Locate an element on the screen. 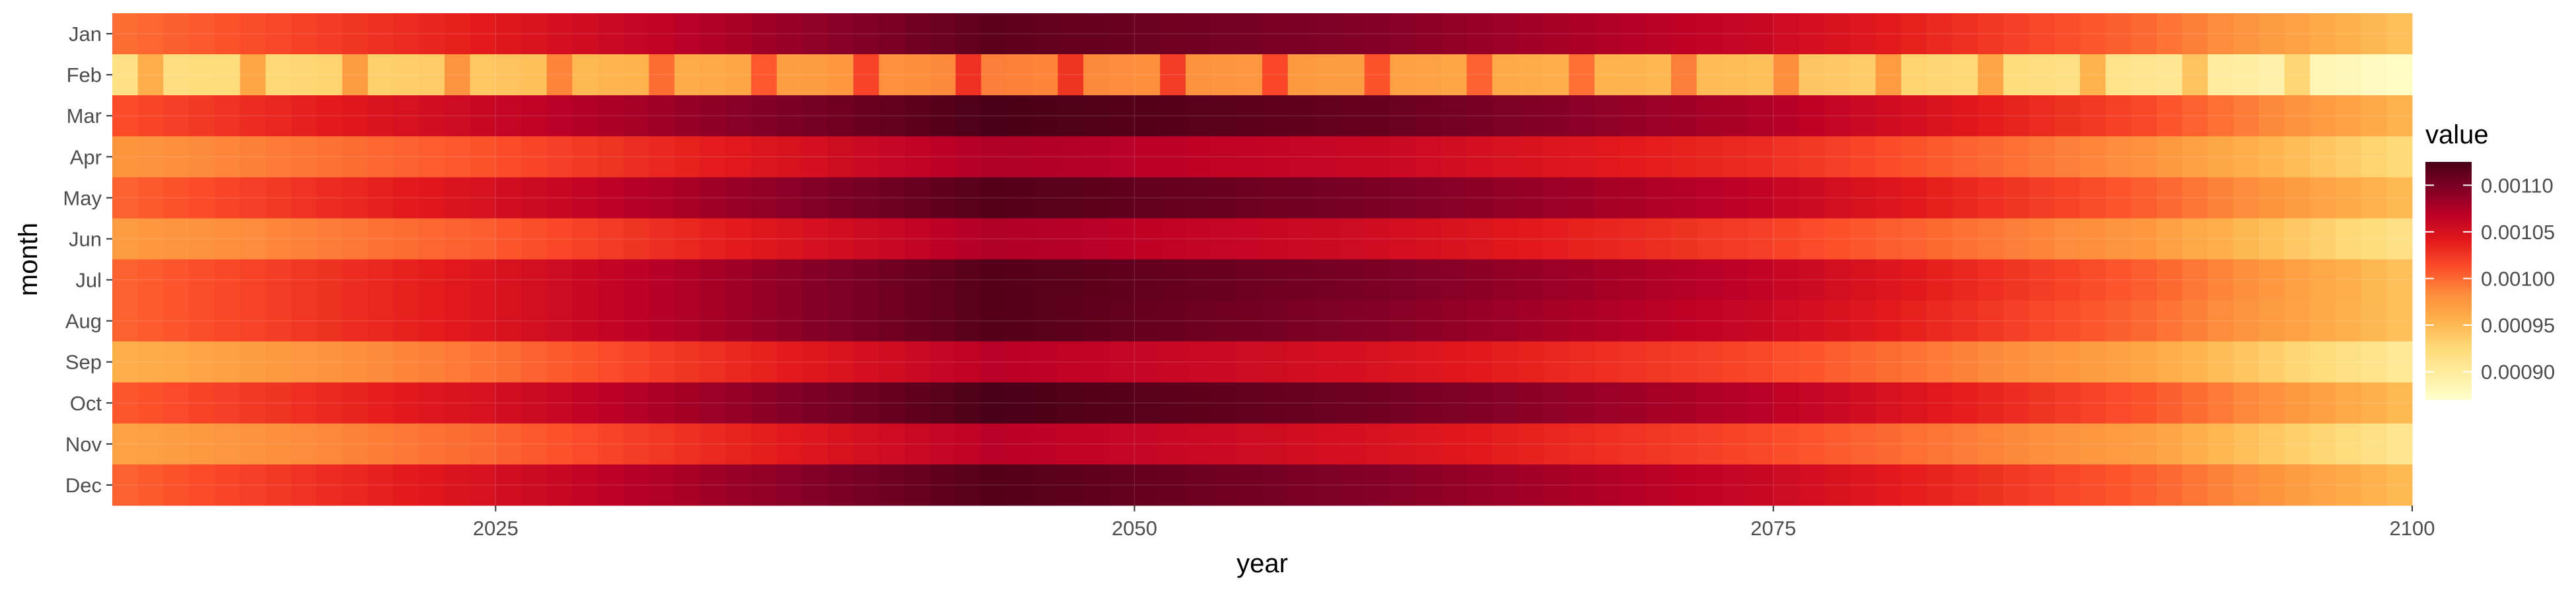 This screenshot has height=598, width=2576. legend-label: 0.00105 is located at coordinates (2518, 232).